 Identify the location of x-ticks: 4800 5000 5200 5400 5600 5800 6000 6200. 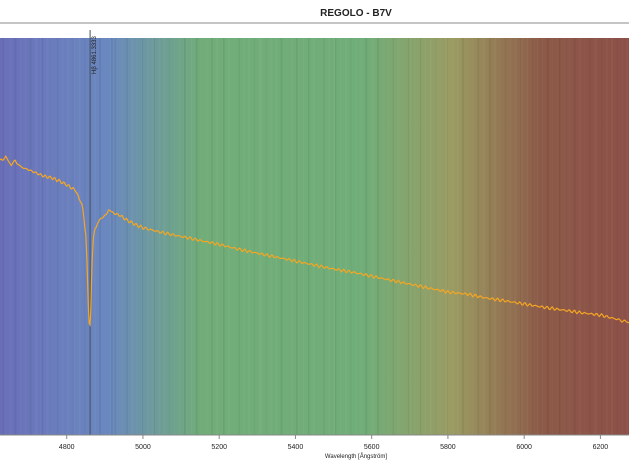
(333, 443).